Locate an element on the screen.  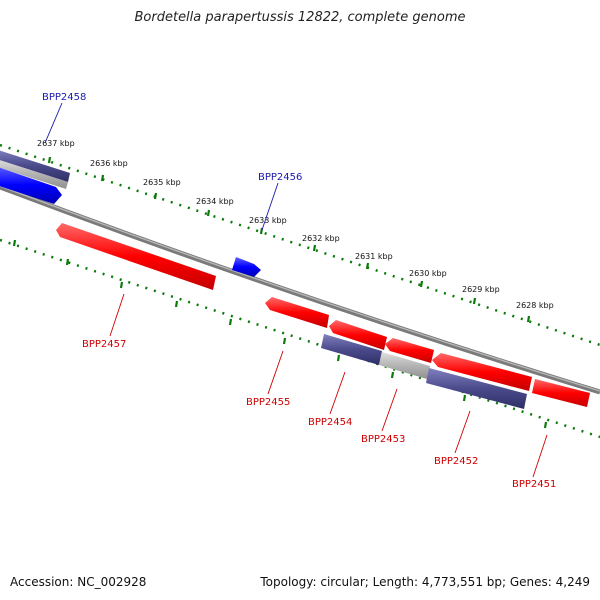
leader-bpp2452 is located at coordinates (462, 432).